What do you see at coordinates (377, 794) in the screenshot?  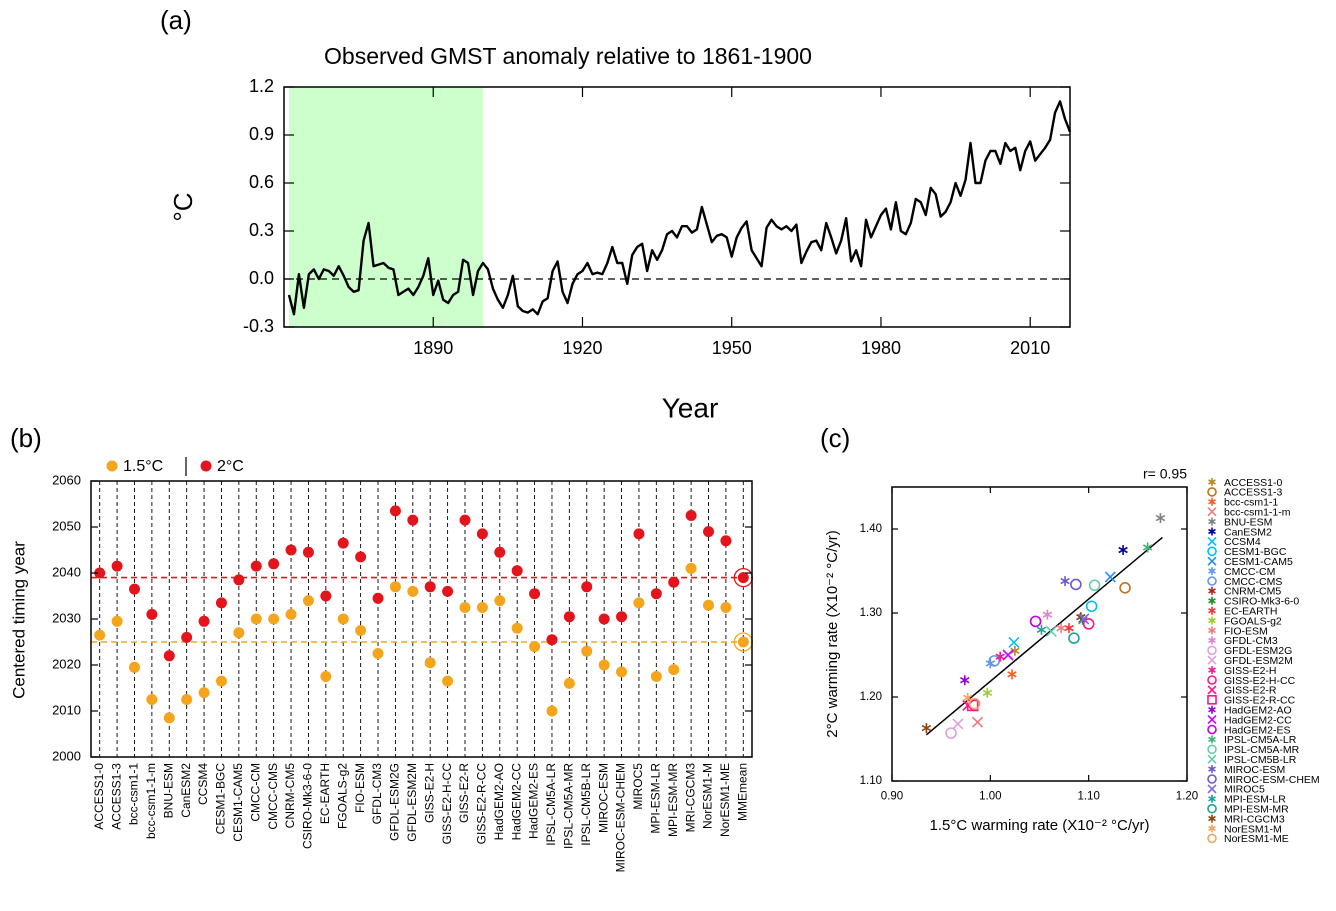 I see `x-tick-label: GFDL-CM3` at bounding box center [377, 794].